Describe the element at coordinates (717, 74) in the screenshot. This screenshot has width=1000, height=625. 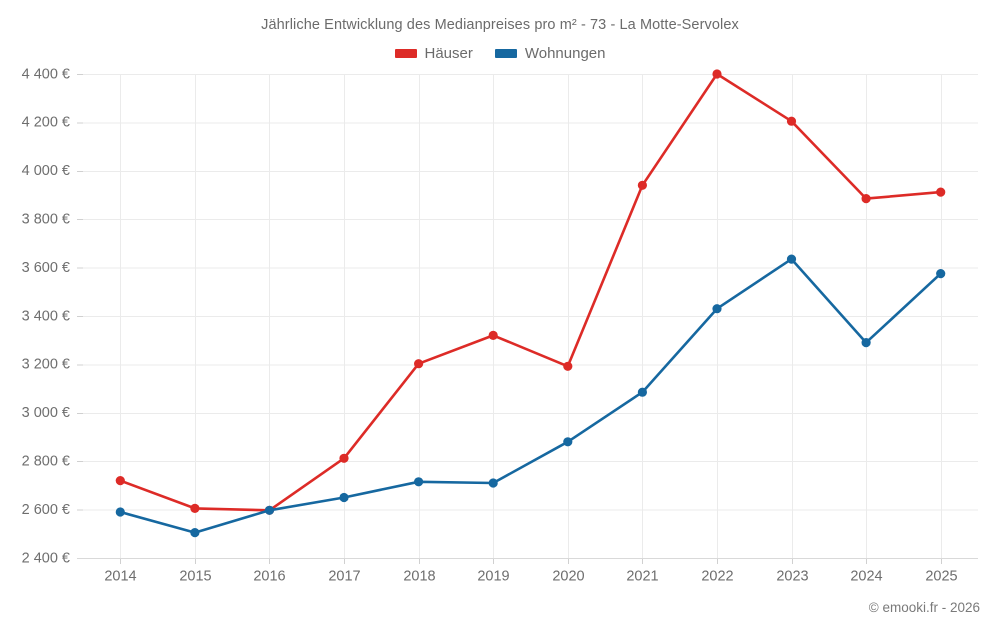
I see `data-point-häuser-2022: 2022 — Häuser: 4.400 €` at that location.